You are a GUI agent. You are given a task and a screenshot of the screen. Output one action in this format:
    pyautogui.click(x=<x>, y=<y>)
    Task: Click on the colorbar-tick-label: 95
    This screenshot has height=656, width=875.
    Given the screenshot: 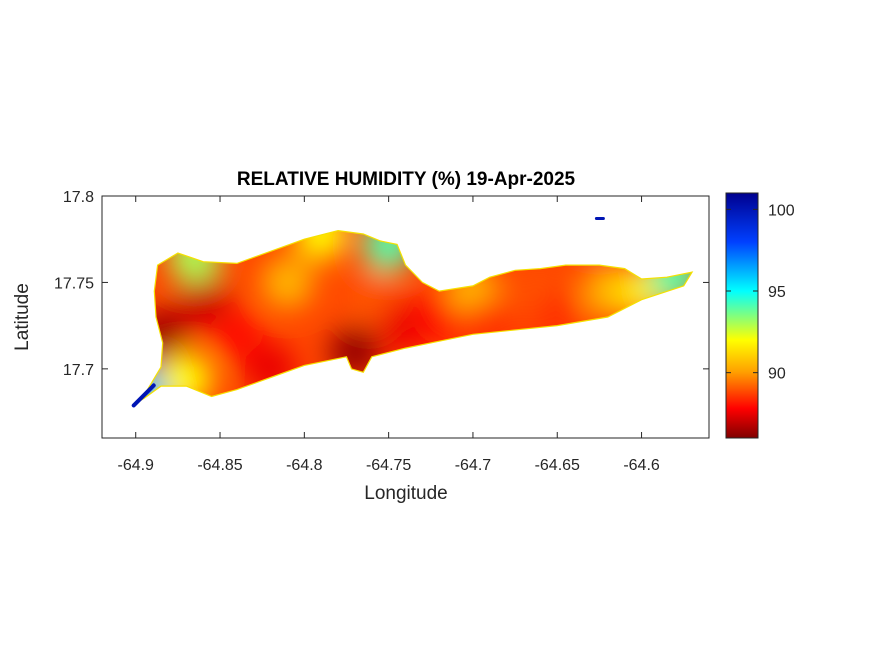 What is the action you would take?
    pyautogui.click(x=777, y=292)
    